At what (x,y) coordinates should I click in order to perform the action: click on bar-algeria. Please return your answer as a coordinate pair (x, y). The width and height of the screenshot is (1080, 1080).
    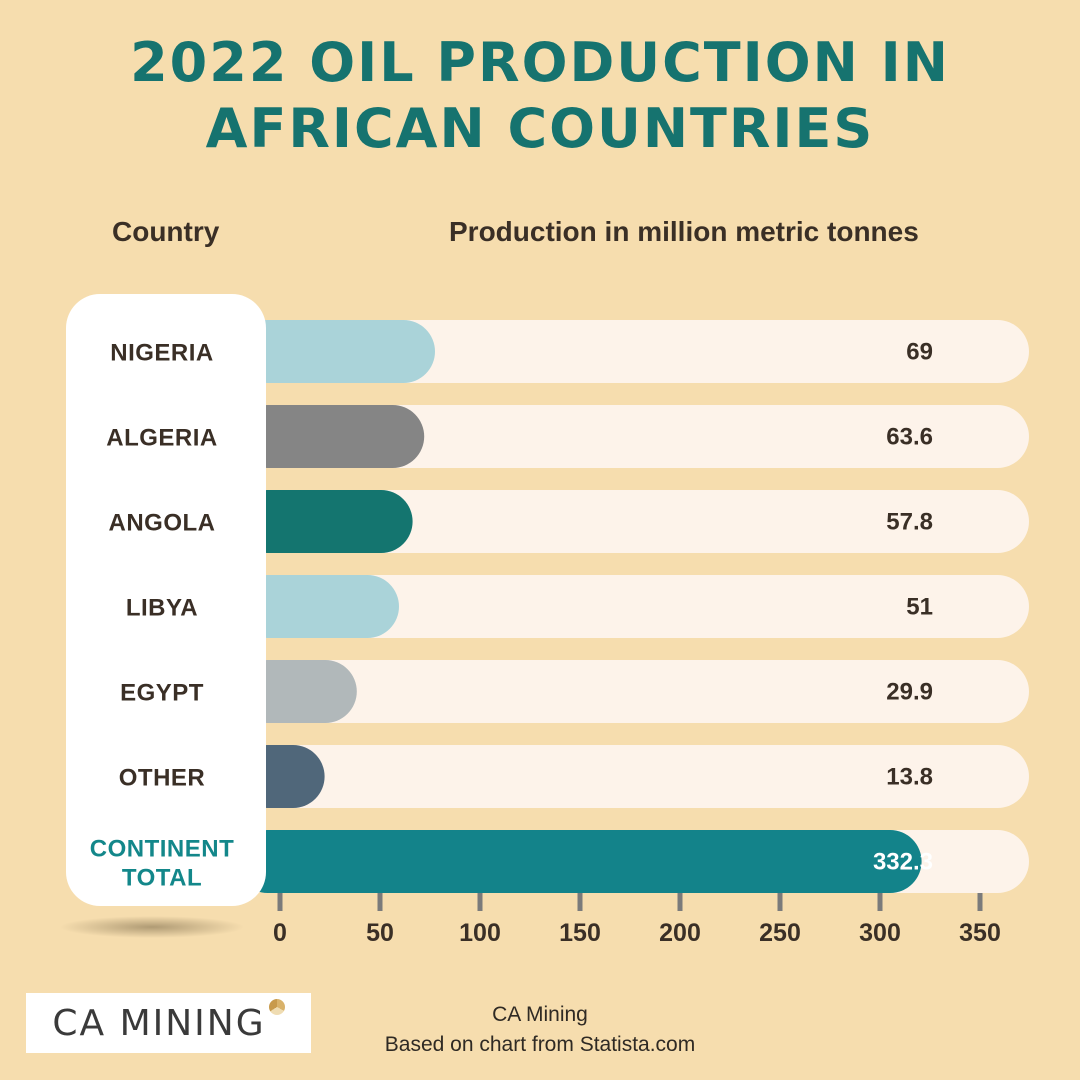
    Looking at the image, I should click on (330, 436).